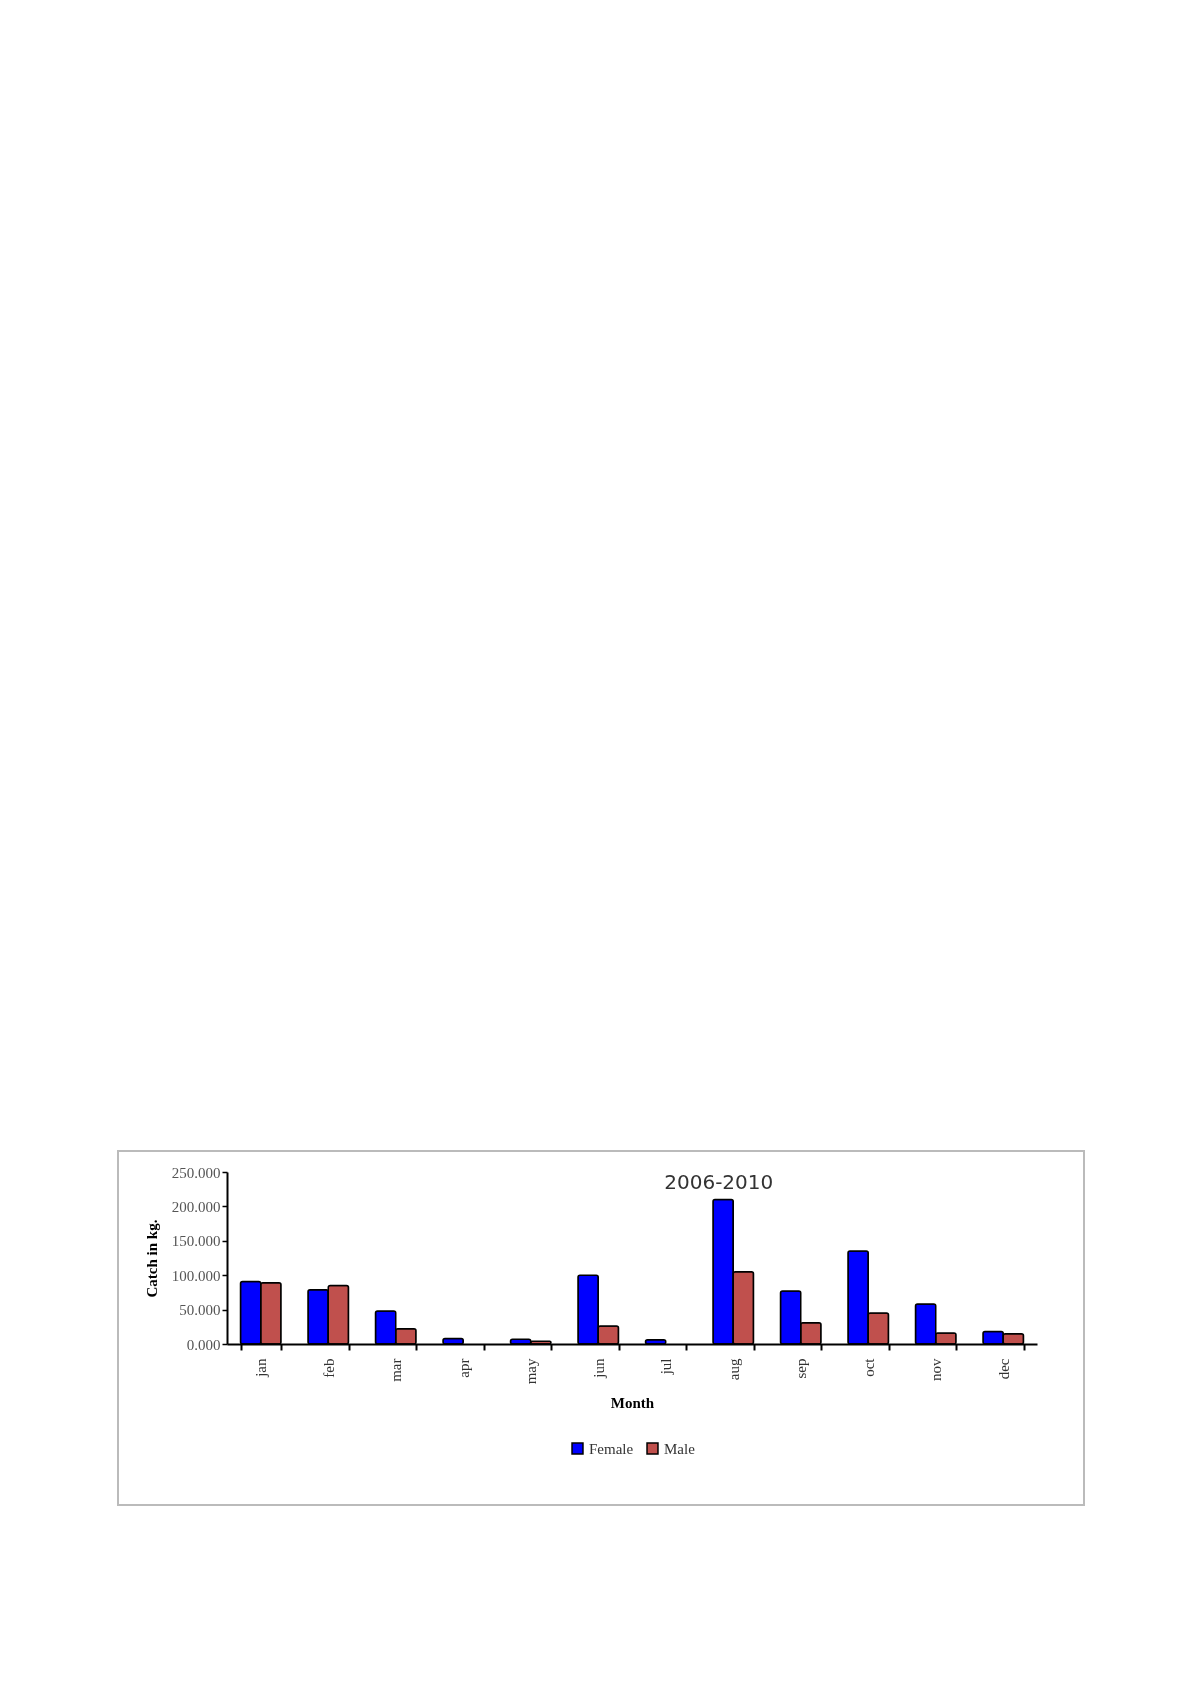 The height and width of the screenshot is (1692, 1196). Describe the element at coordinates (151, 1258) in the screenshot. I see `y-axis-title: Catch in kg.` at that location.